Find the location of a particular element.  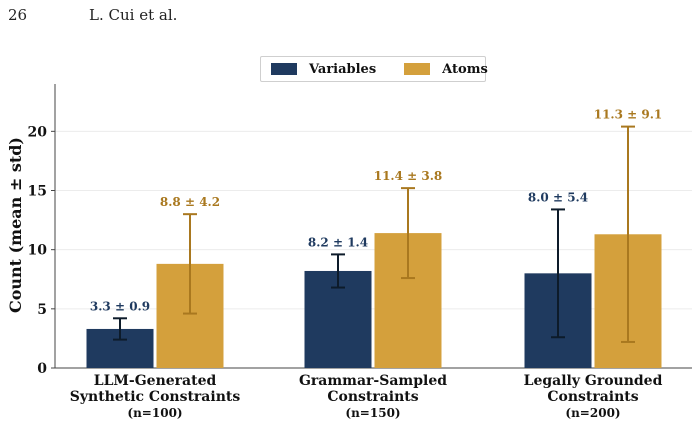

legend-entry-variables: Variables is located at coordinates (323, 69).